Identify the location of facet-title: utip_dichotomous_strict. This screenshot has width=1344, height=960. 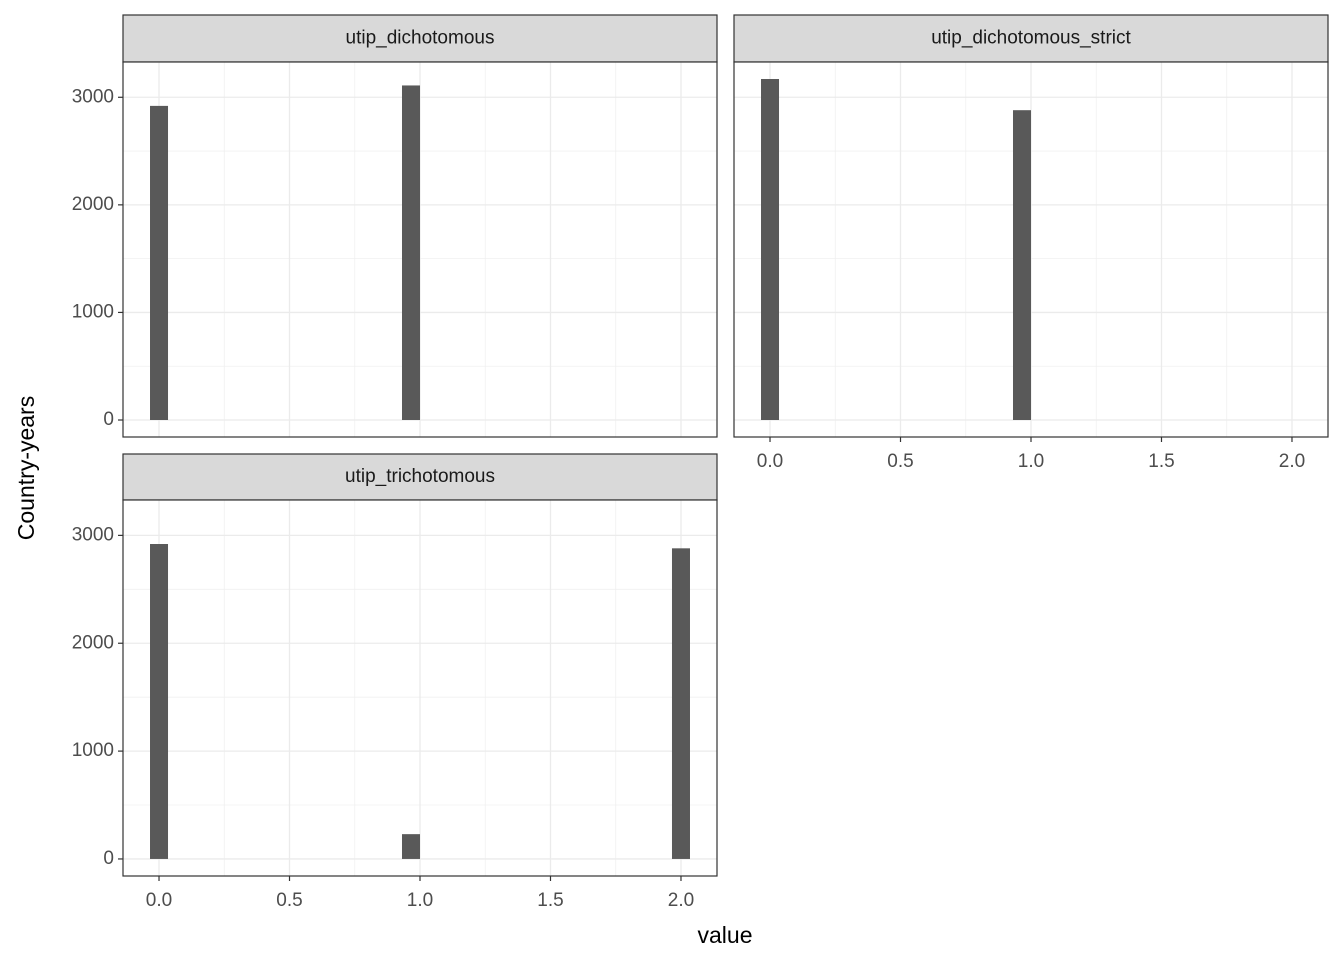
(1031, 38).